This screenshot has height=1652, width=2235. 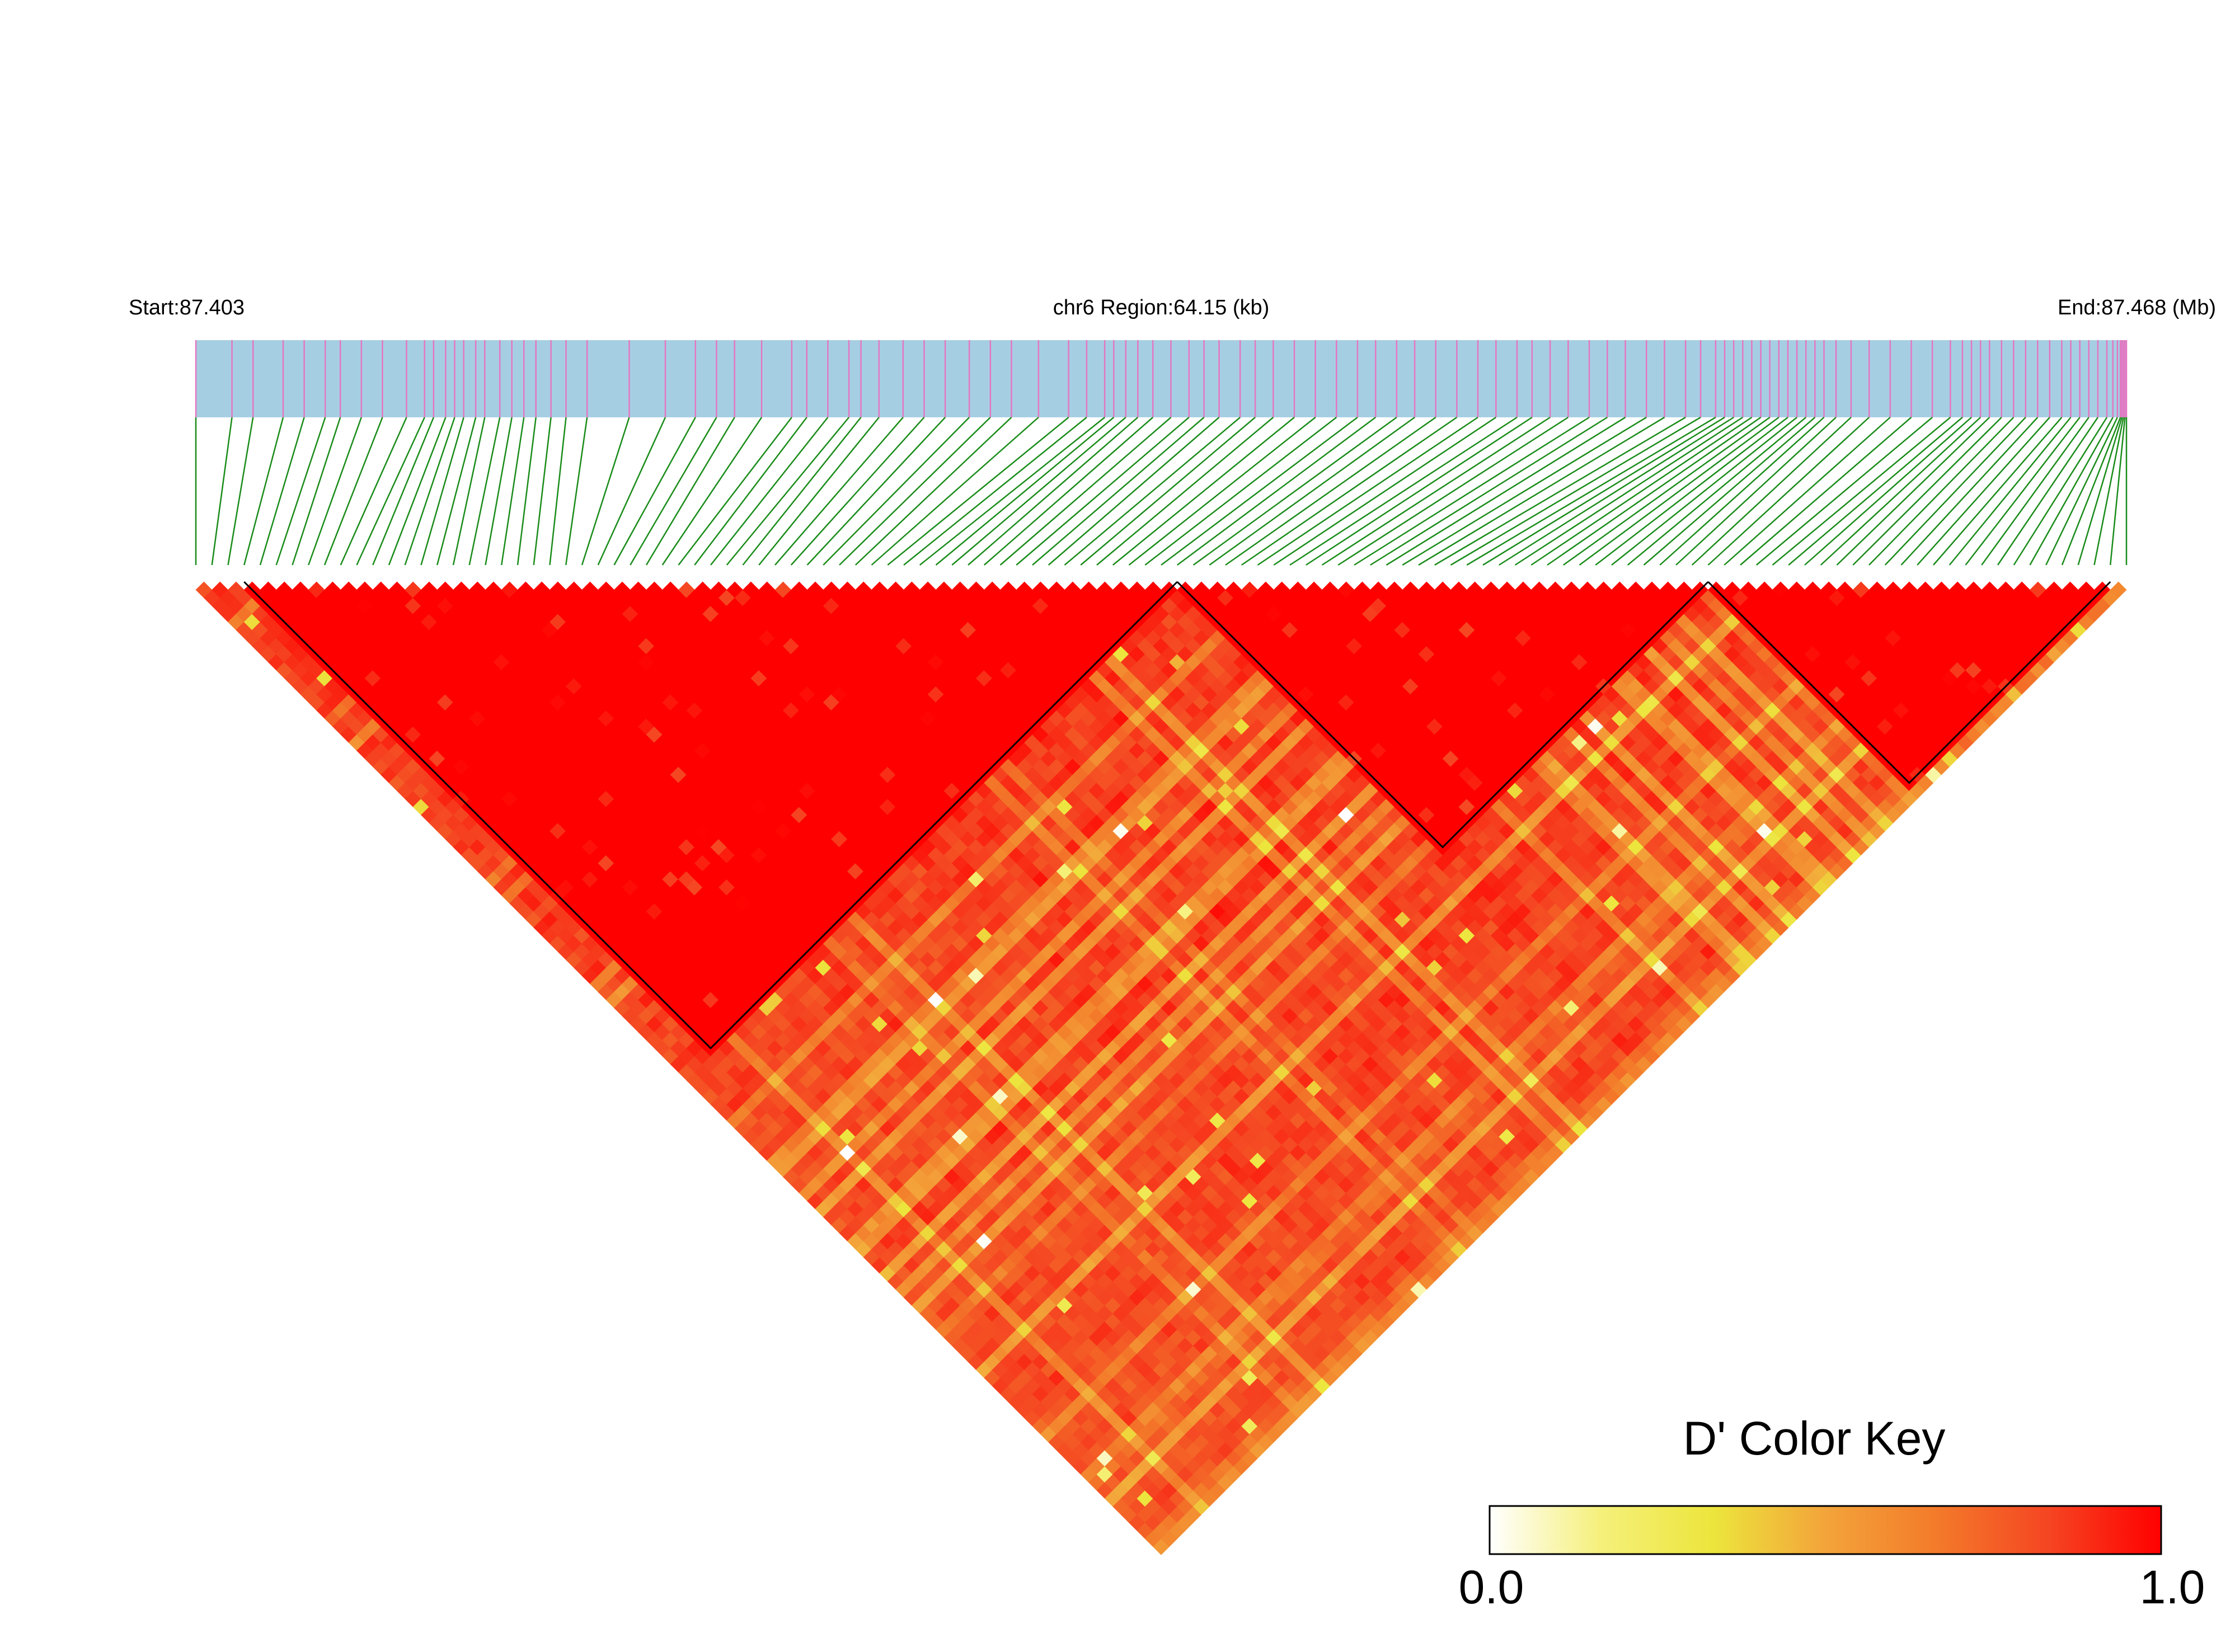 I want to click on snp-track, so click(x=1161, y=379).